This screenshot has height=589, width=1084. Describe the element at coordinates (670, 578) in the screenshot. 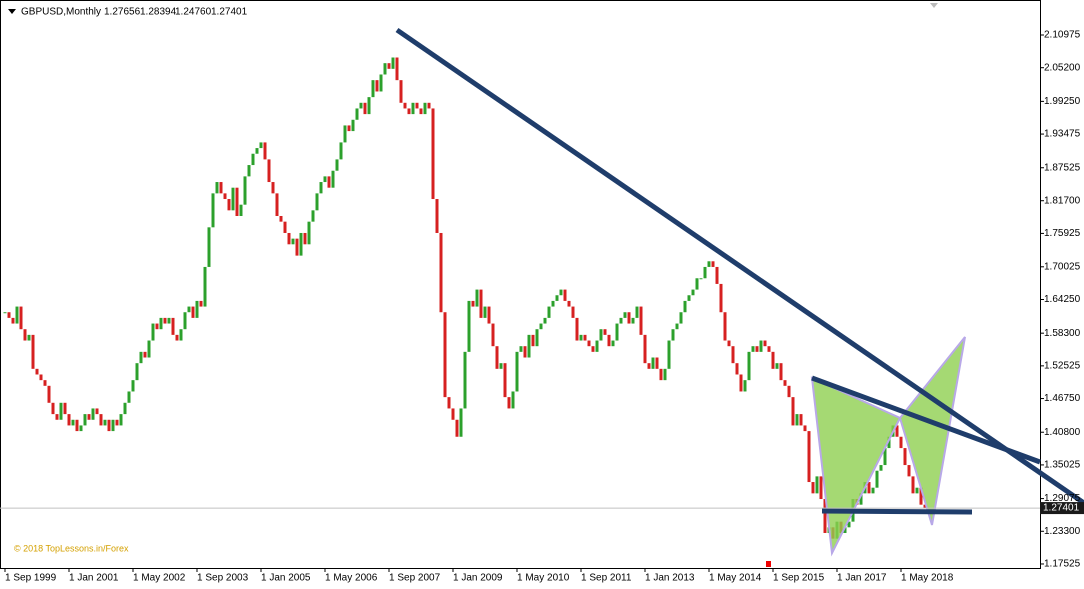

I see `x-tick-label: 1 Jan 2013` at that location.